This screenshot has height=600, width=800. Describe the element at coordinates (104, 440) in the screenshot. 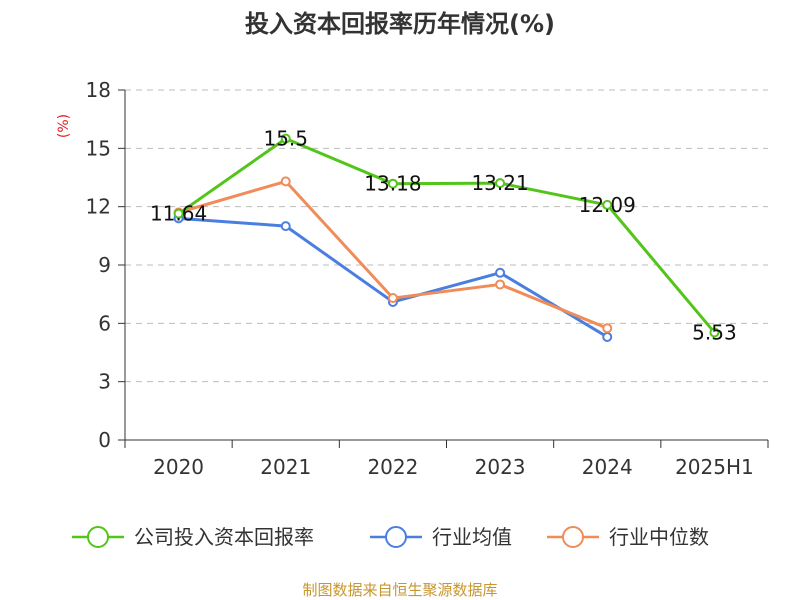

I see `y-tick-label: 0` at that location.